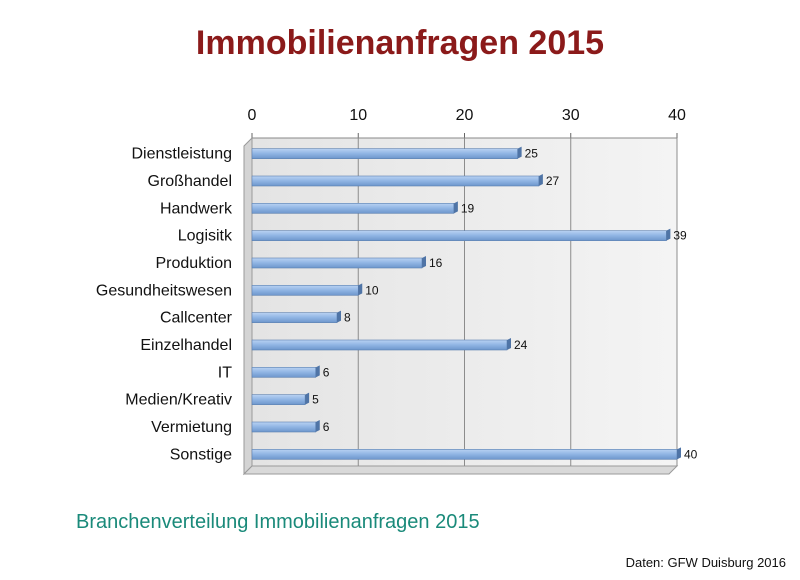  Describe the element at coordinates (294, 317) in the screenshot. I see `bar-callcenter` at that location.